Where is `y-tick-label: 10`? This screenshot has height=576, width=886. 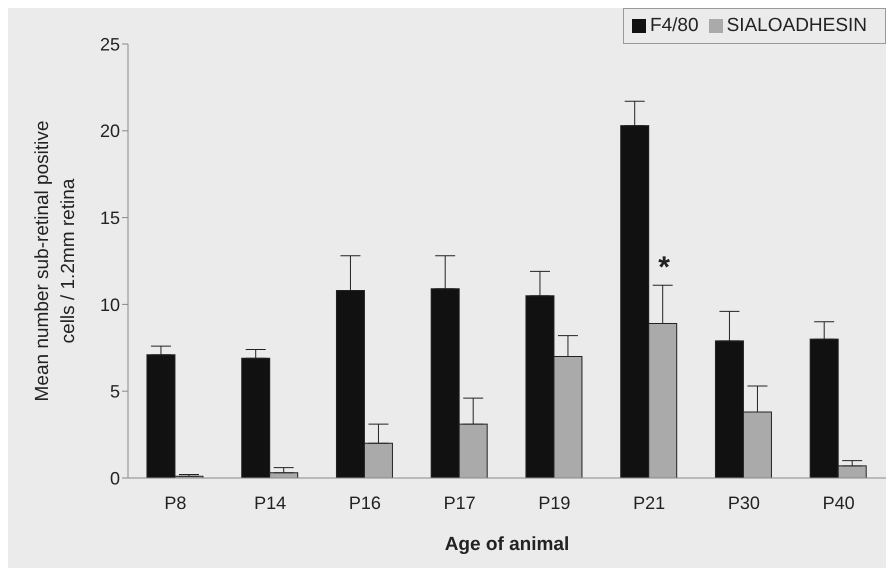 y-tick-label: 10 is located at coordinates (110, 304).